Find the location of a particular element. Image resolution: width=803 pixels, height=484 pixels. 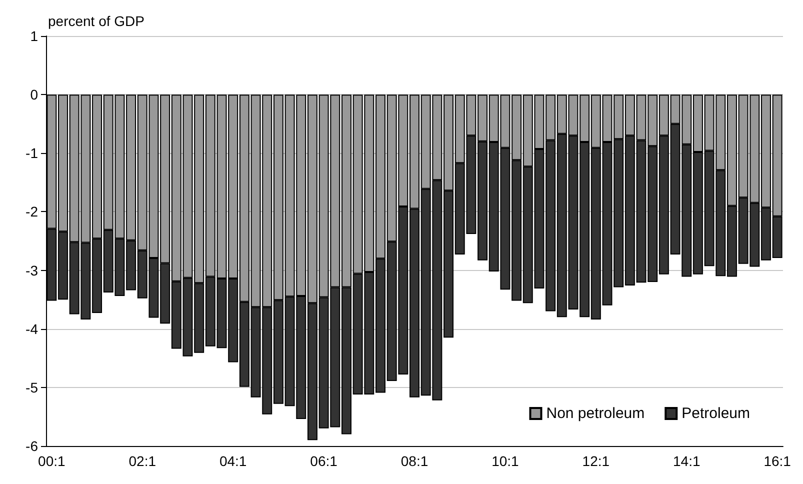

y-tick-label: -6 is located at coordinates (32, 446).